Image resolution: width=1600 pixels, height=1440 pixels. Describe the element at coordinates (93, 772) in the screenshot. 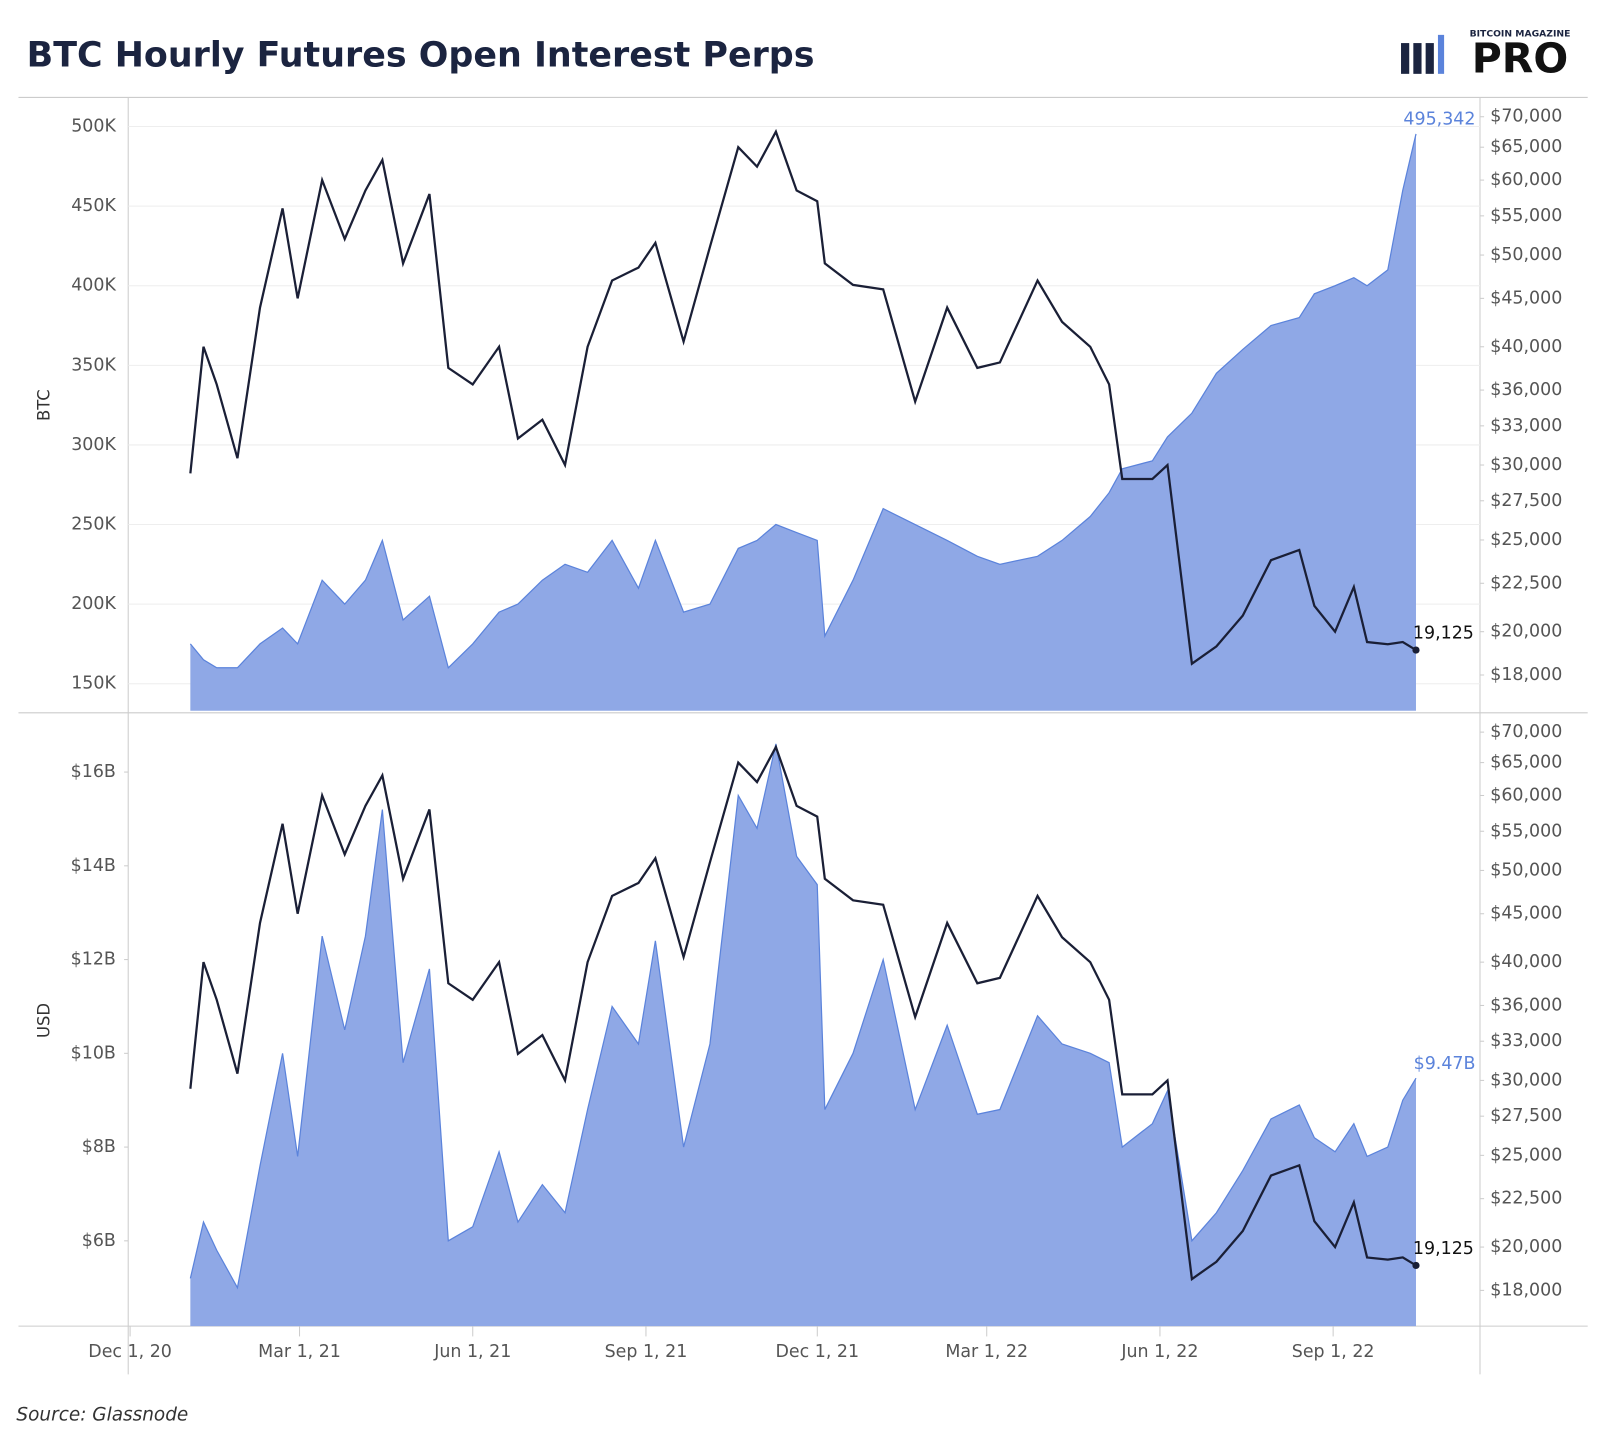

I see `y-tick-label: $16B` at that location.